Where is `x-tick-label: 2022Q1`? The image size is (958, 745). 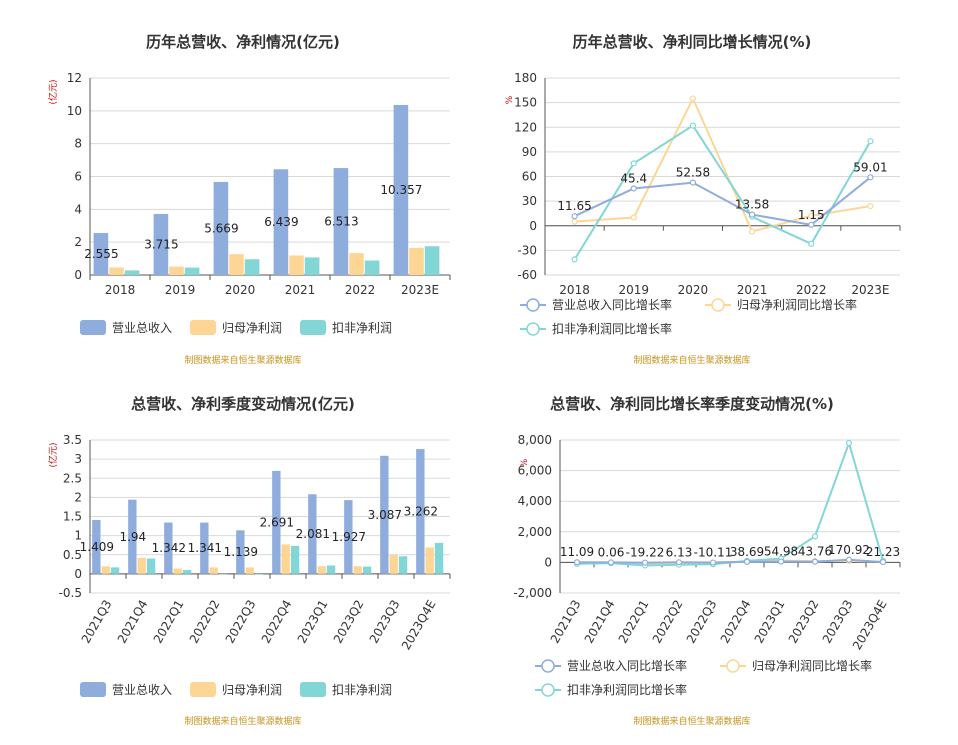 x-tick-label: 2022Q1 is located at coordinates (169, 622).